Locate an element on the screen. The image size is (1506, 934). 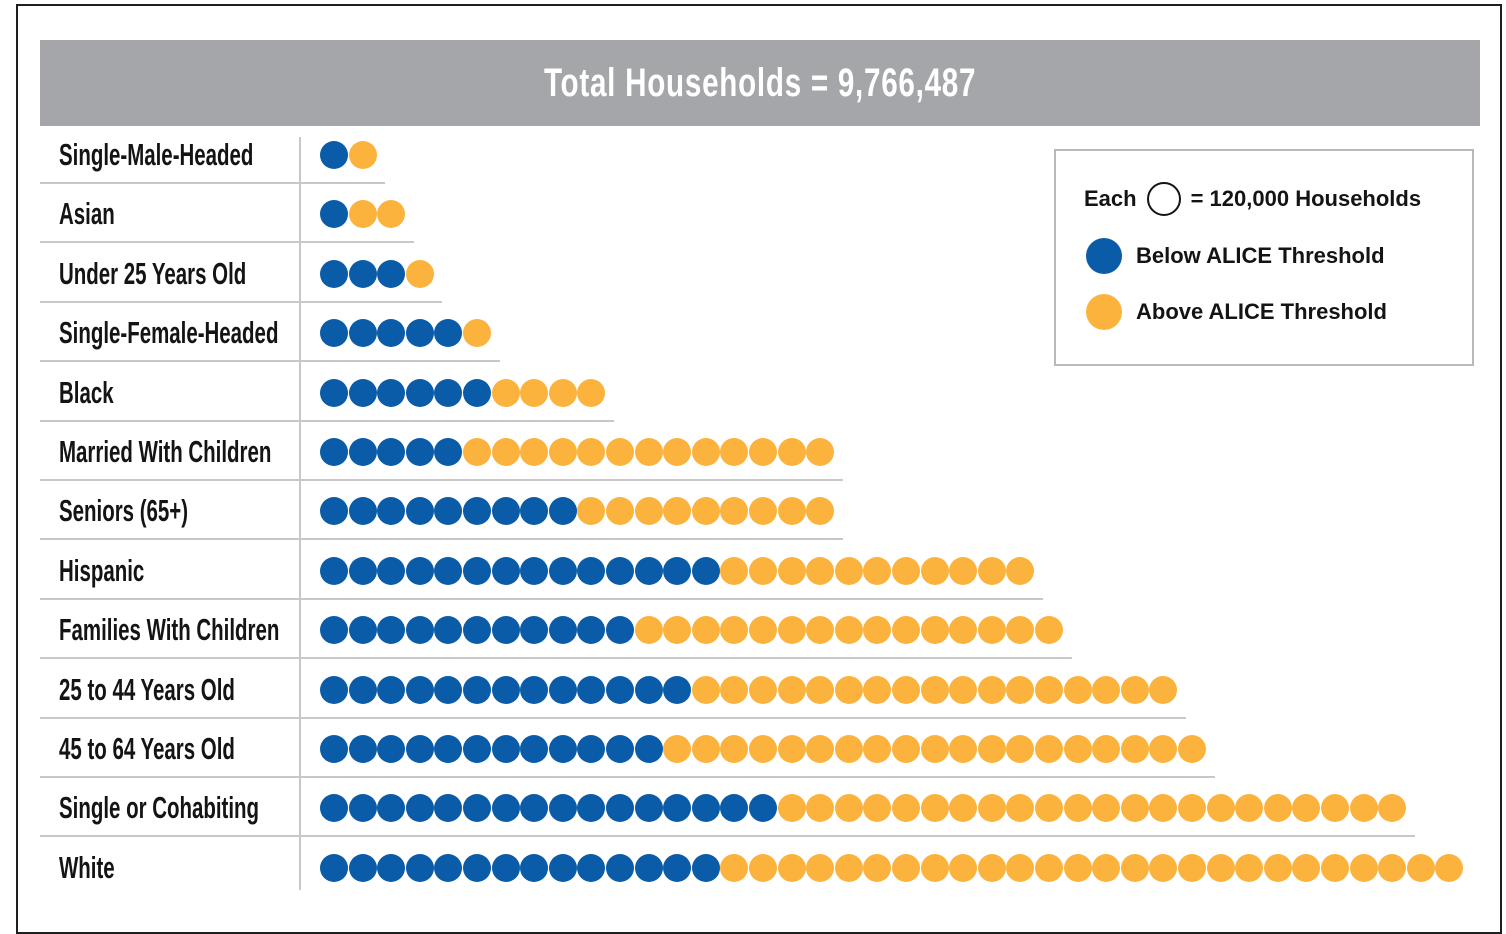
category-row: Hispanic is located at coordinates (760, 570).